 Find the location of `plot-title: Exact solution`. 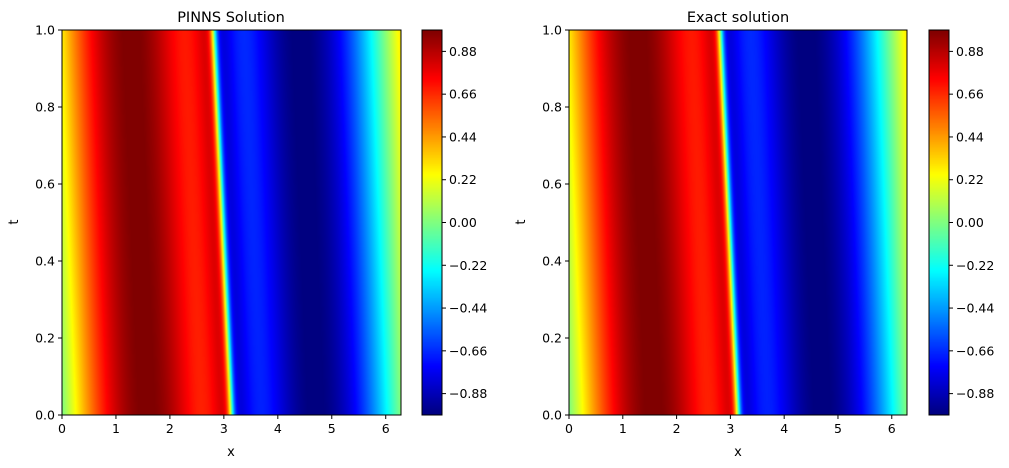

plot-title: Exact solution is located at coordinates (738, 18).